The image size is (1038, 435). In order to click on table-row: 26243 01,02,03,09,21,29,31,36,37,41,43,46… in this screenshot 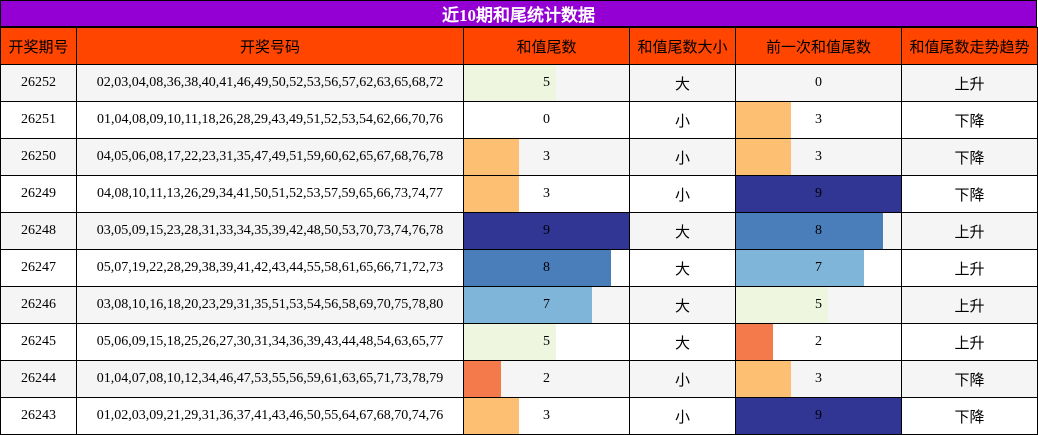, I will do `click(519, 416)`.